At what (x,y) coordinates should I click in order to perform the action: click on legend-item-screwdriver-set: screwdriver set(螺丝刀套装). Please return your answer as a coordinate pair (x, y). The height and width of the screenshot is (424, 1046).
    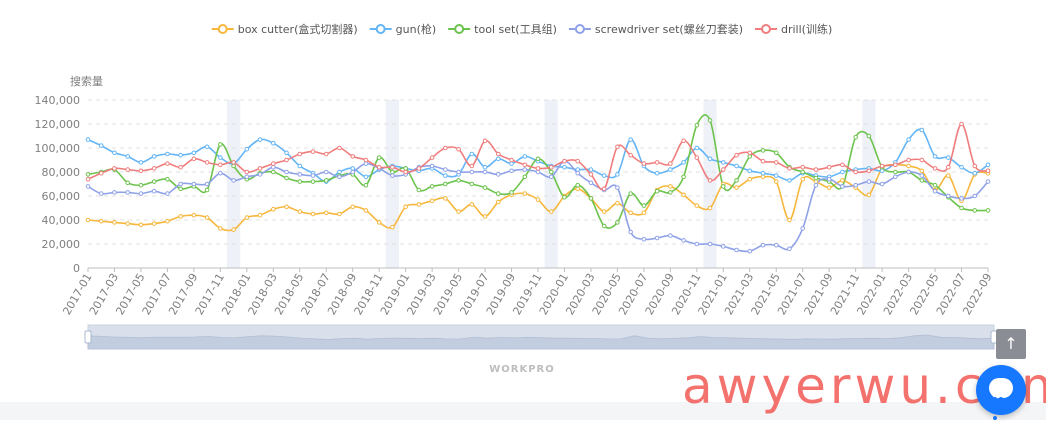
    Looking at the image, I should click on (655, 29).